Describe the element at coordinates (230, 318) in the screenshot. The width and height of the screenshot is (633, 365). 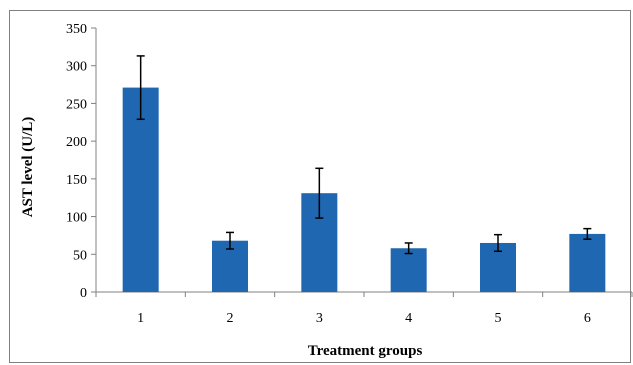
I see `x-tick-label: 2` at that location.